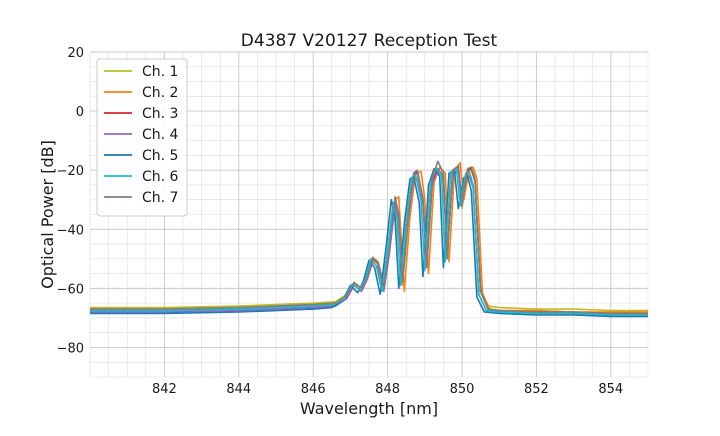 The height and width of the screenshot is (436, 720). Describe the element at coordinates (47, 214) in the screenshot. I see `y-axis-label: Optical Power [dB]` at that location.